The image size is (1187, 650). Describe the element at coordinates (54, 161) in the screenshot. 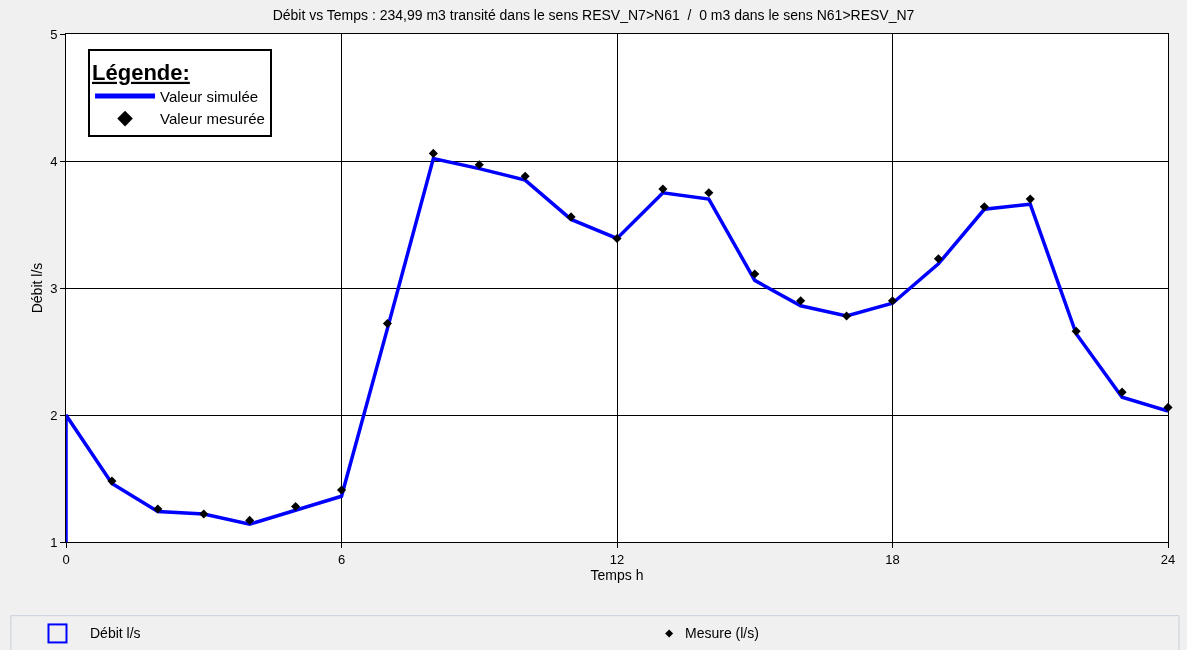

I see `y-tick-label: 4` at that location.